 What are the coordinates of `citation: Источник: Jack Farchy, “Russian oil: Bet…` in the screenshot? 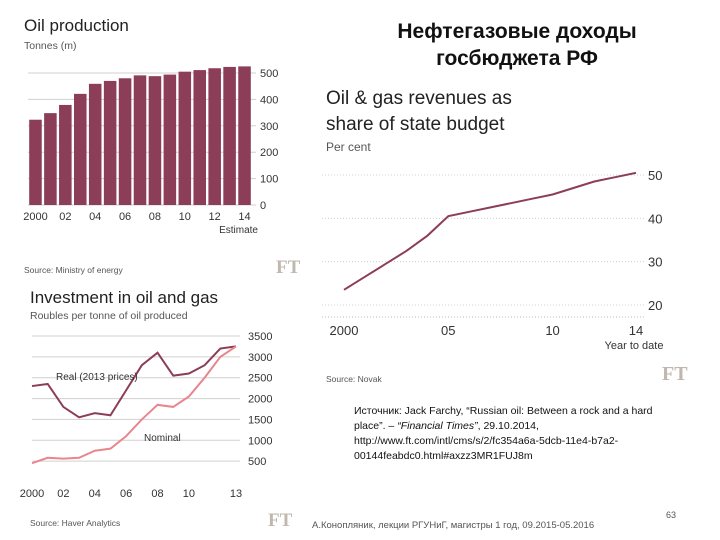 It's located at (519, 434).